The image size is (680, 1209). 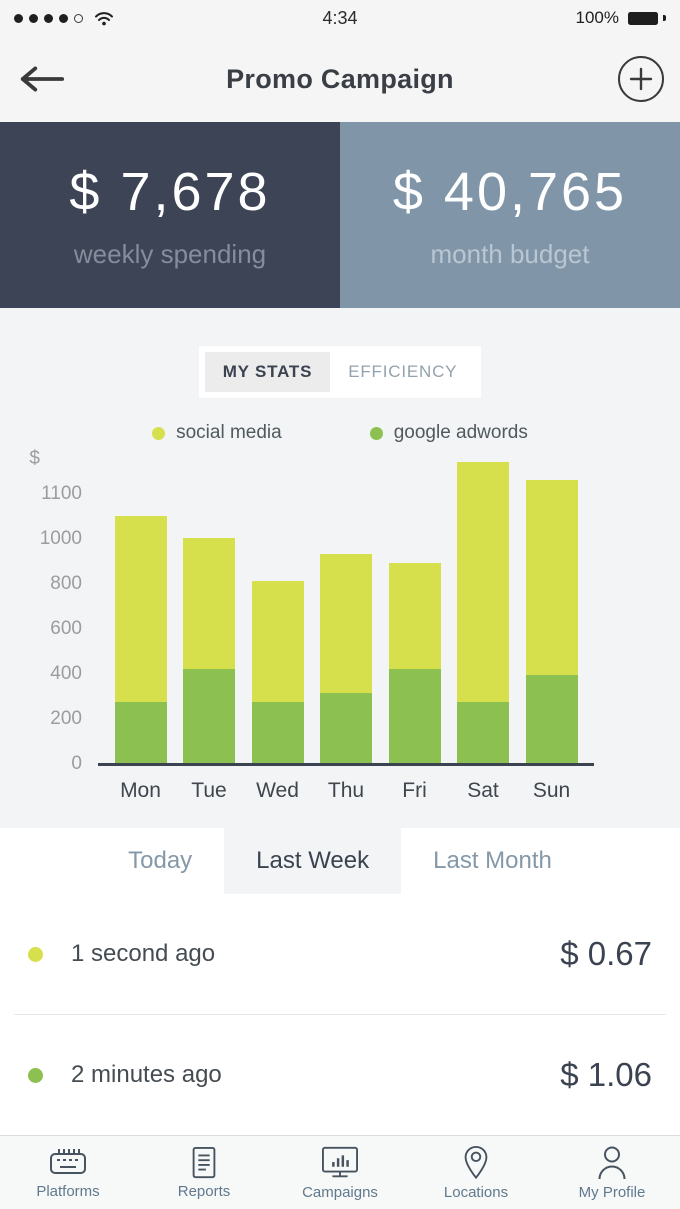 I want to click on locations-icon, so click(x=476, y=1162).